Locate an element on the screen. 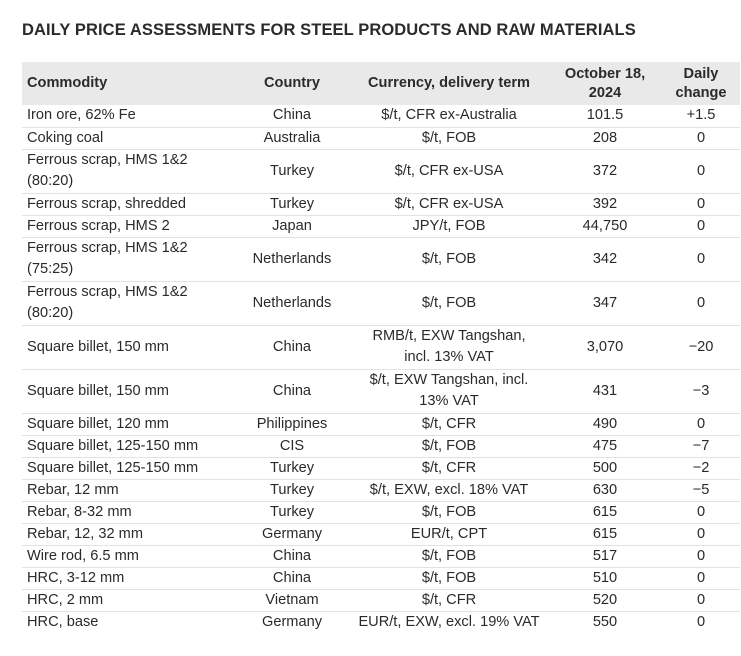 Image resolution: width=741 pixels, height=656 pixels. cell-commodity: Ferrous scrap, HMS 1&2 (80:20) is located at coordinates (128, 171).